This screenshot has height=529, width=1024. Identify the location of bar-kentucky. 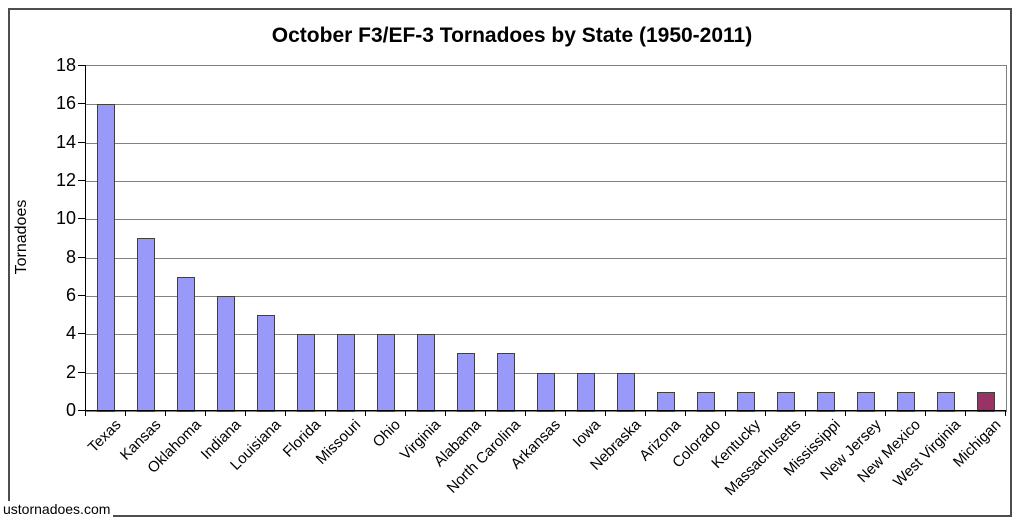
(746, 402).